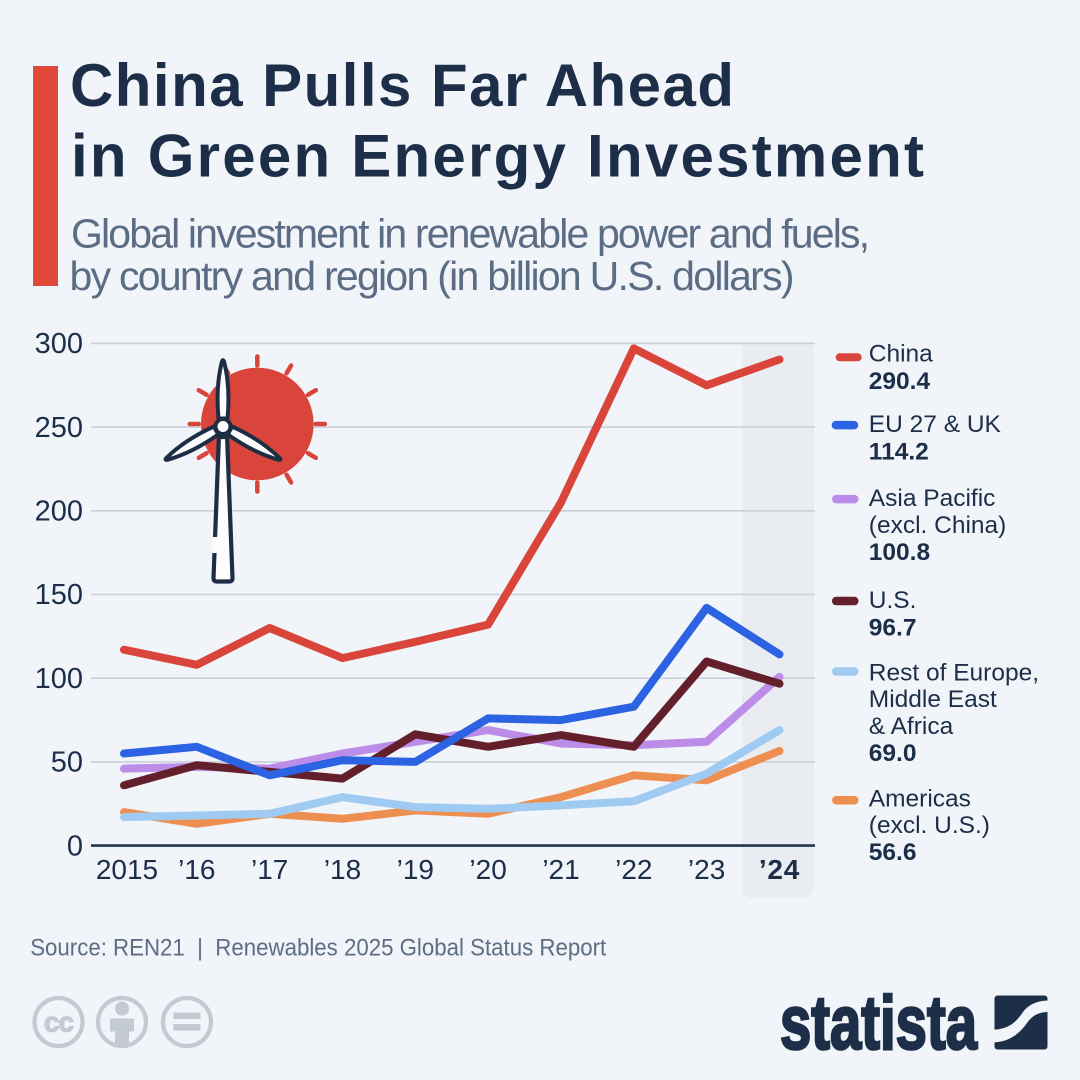 Image resolution: width=1080 pixels, height=1080 pixels. What do you see at coordinates (59, 344) in the screenshot?
I see `svg-text: 300` at bounding box center [59, 344].